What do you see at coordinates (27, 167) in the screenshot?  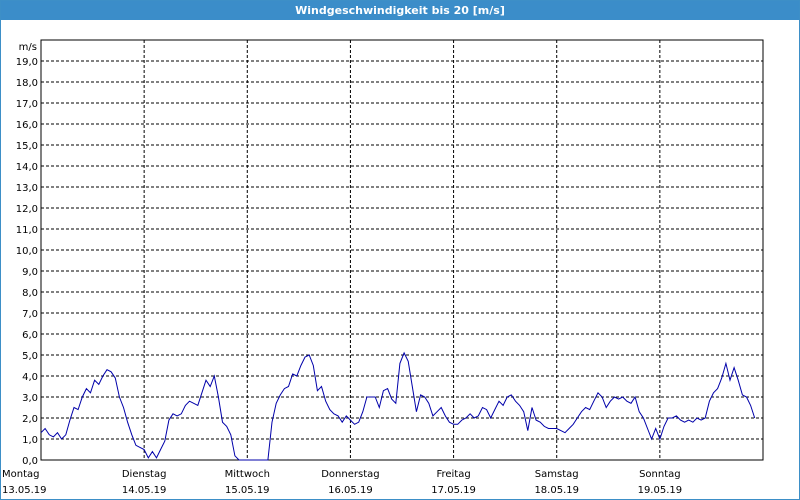 I see `y-tick-label: 14,0` at bounding box center [27, 167].